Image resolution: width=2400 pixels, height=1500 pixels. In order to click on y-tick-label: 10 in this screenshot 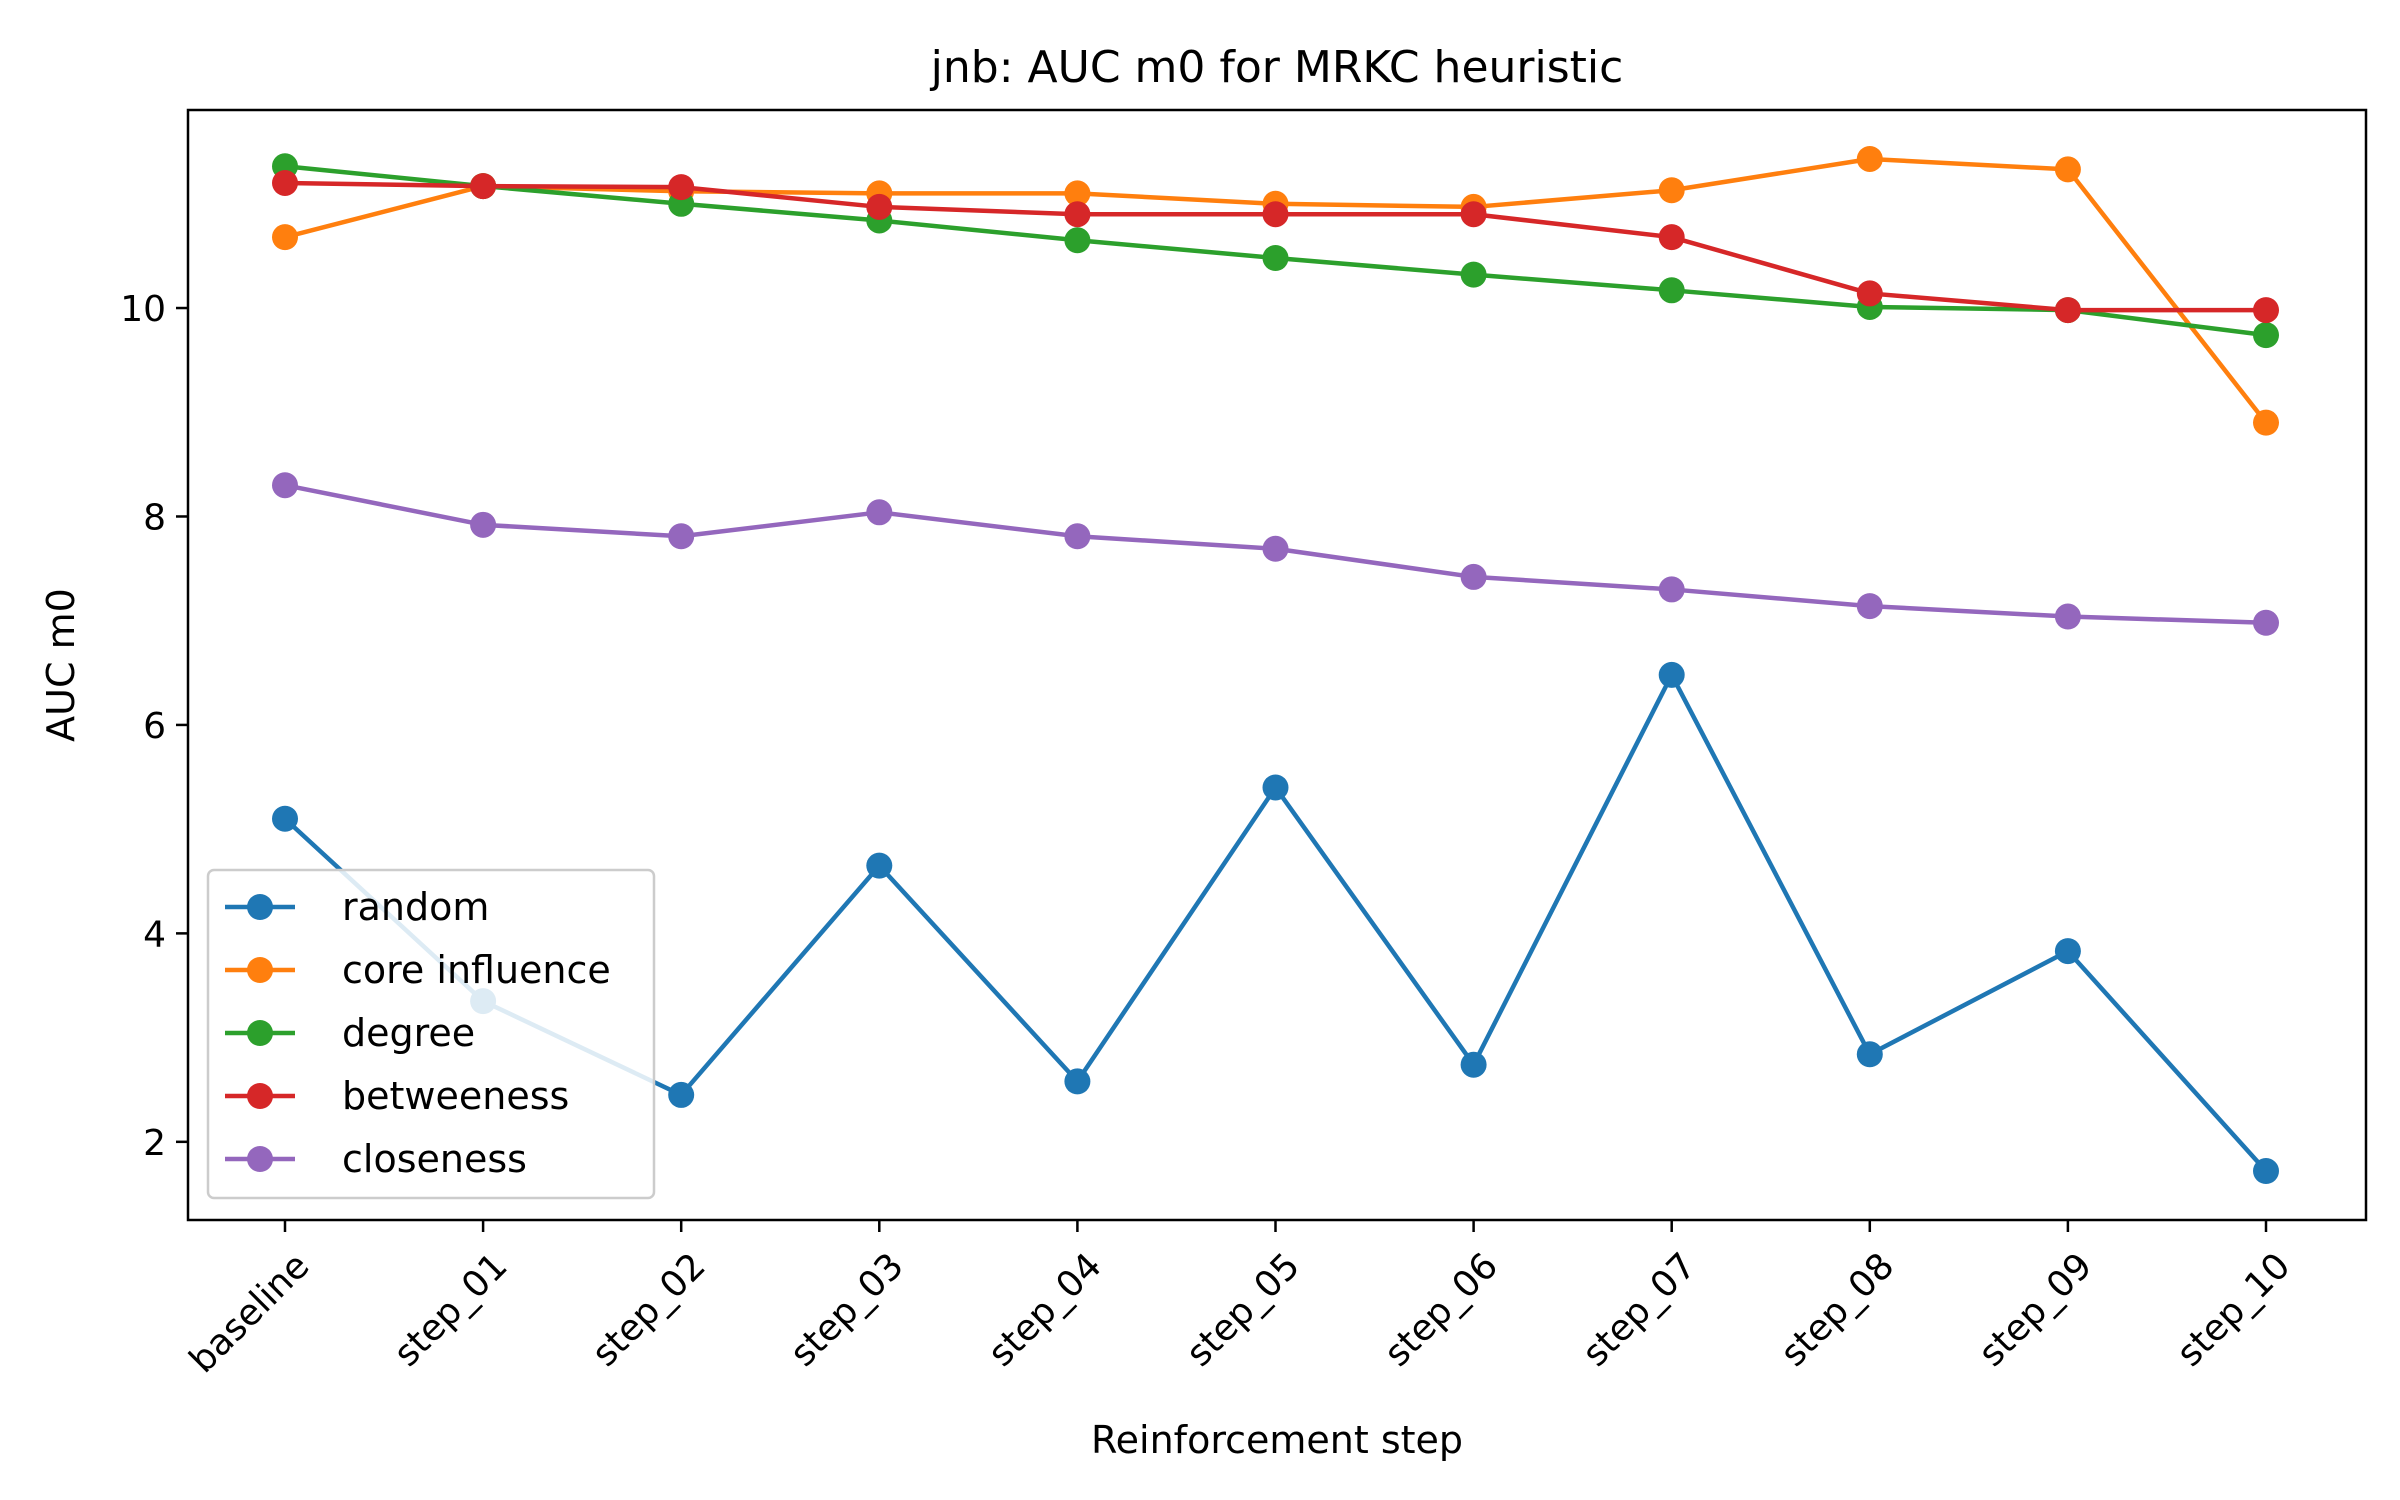, I will do `click(143, 309)`.